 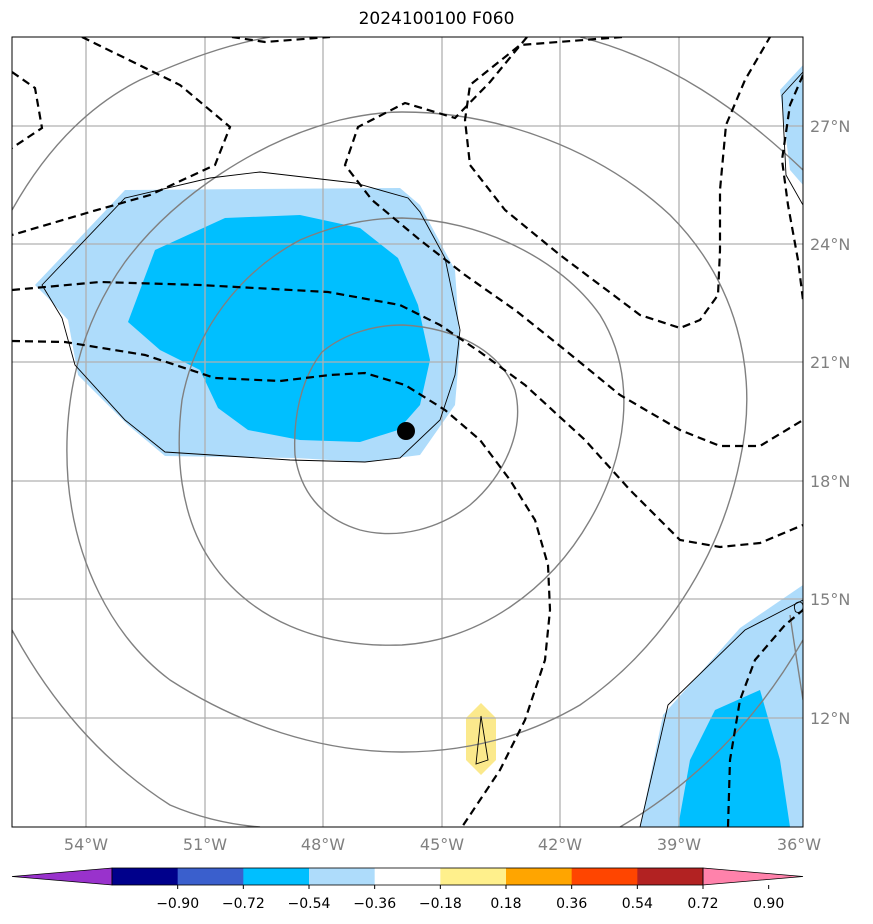 I want to click on colorbar-tick-label: −0.72, so click(x=243, y=904).